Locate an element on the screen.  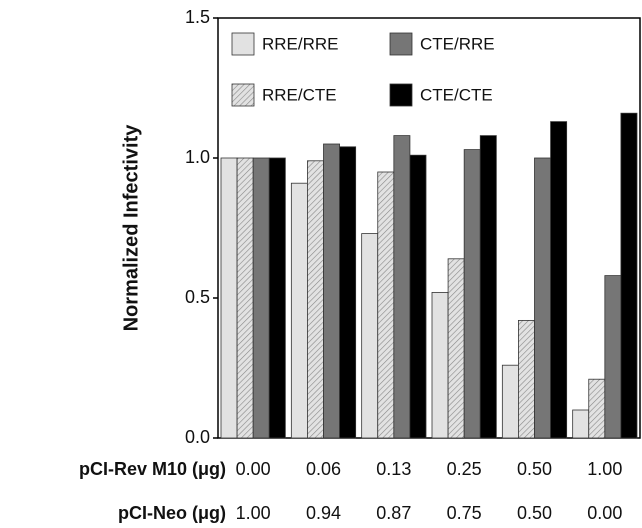
y-tick-label: 1.5 is located at coordinates (197, 17).